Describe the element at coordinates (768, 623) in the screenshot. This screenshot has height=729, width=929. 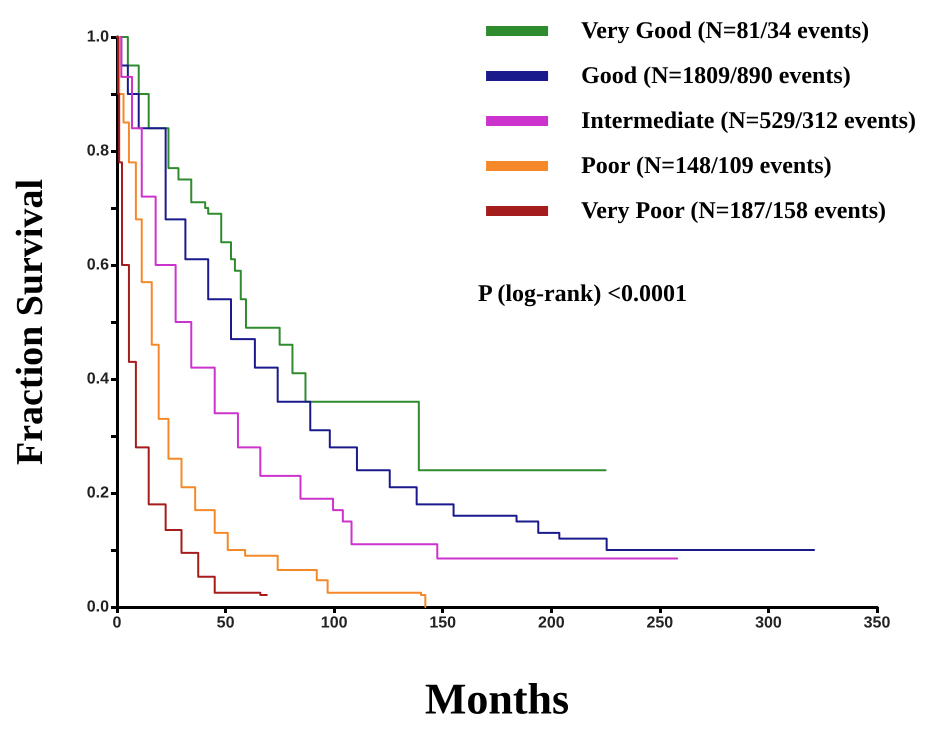
I see `x-tick-label: 300` at that location.